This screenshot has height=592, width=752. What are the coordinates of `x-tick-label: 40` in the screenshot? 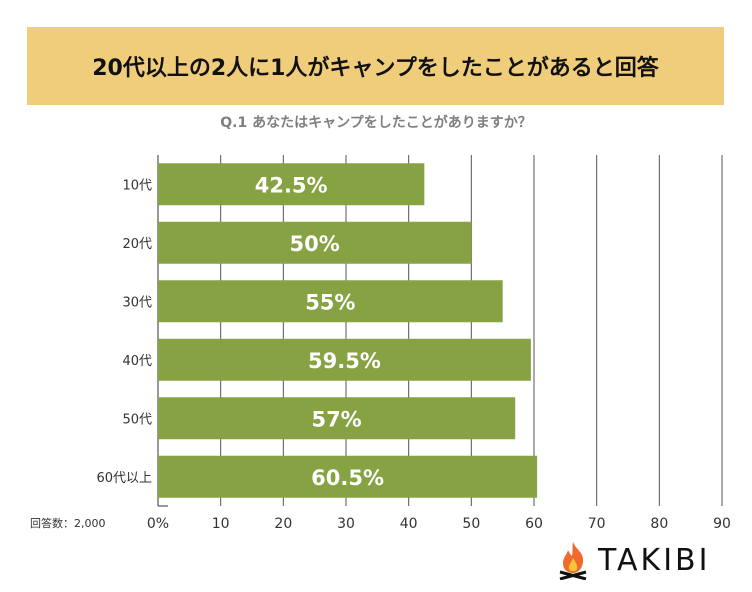 It's located at (409, 524).